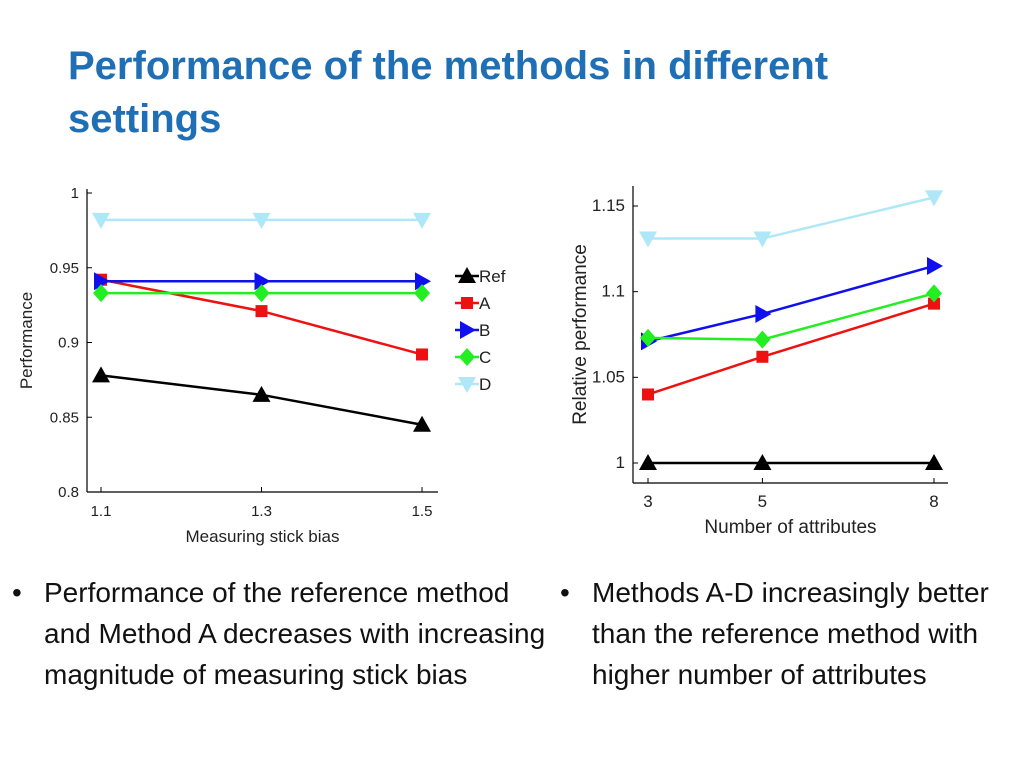 The width and height of the screenshot is (1024, 768). Describe the element at coordinates (608, 376) in the screenshot. I see `y-tick-label: 1.05` at that location.